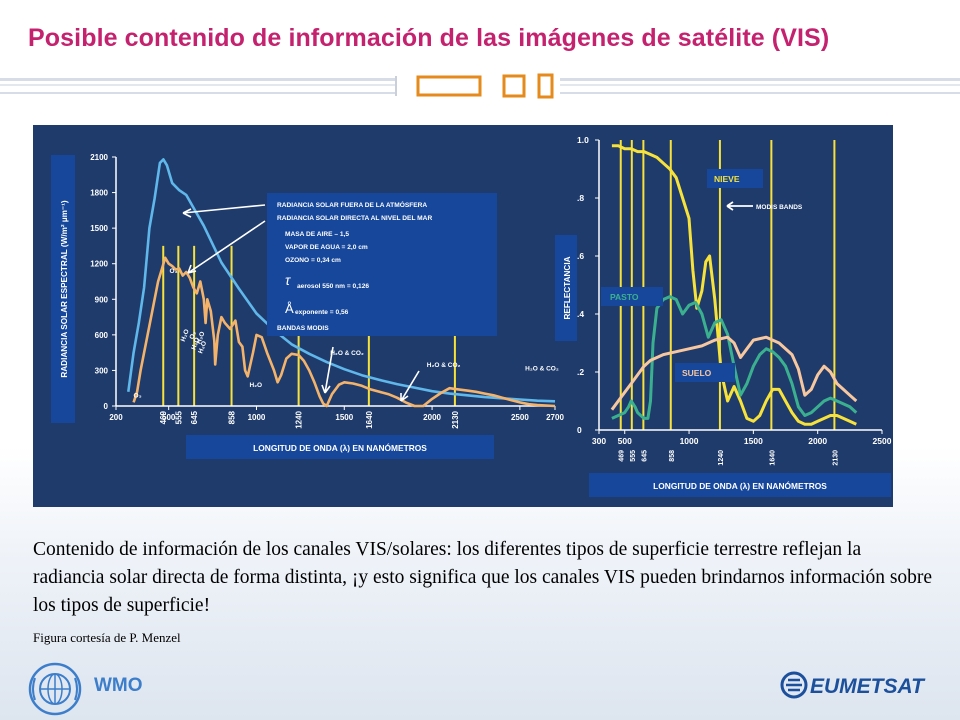  I want to click on y-axis-label-left: RADIANCIA SOLAR ESPECTRAL (W/m² µm⁻¹), so click(64, 289).